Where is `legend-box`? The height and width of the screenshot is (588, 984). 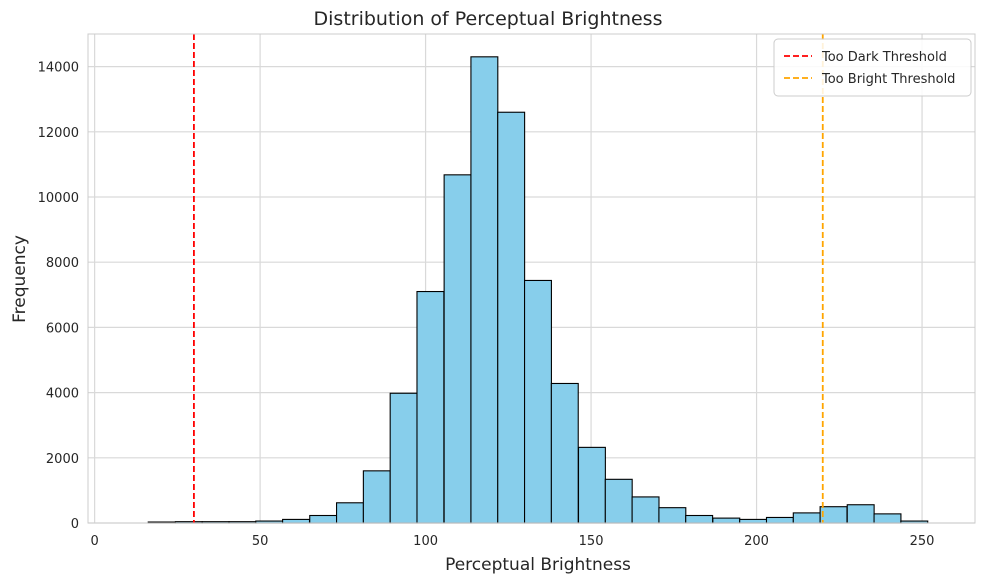 legend-box is located at coordinates (872, 67).